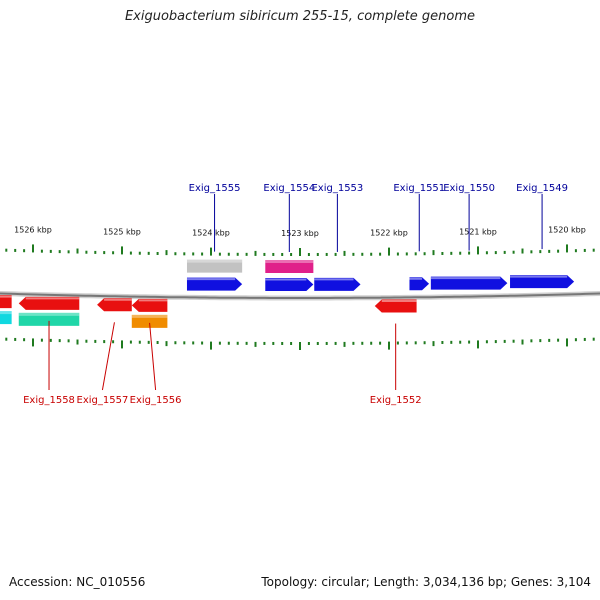 The width and height of the screenshot is (600, 600). I want to click on accession-text: Accession: NC_010556, so click(77, 582).